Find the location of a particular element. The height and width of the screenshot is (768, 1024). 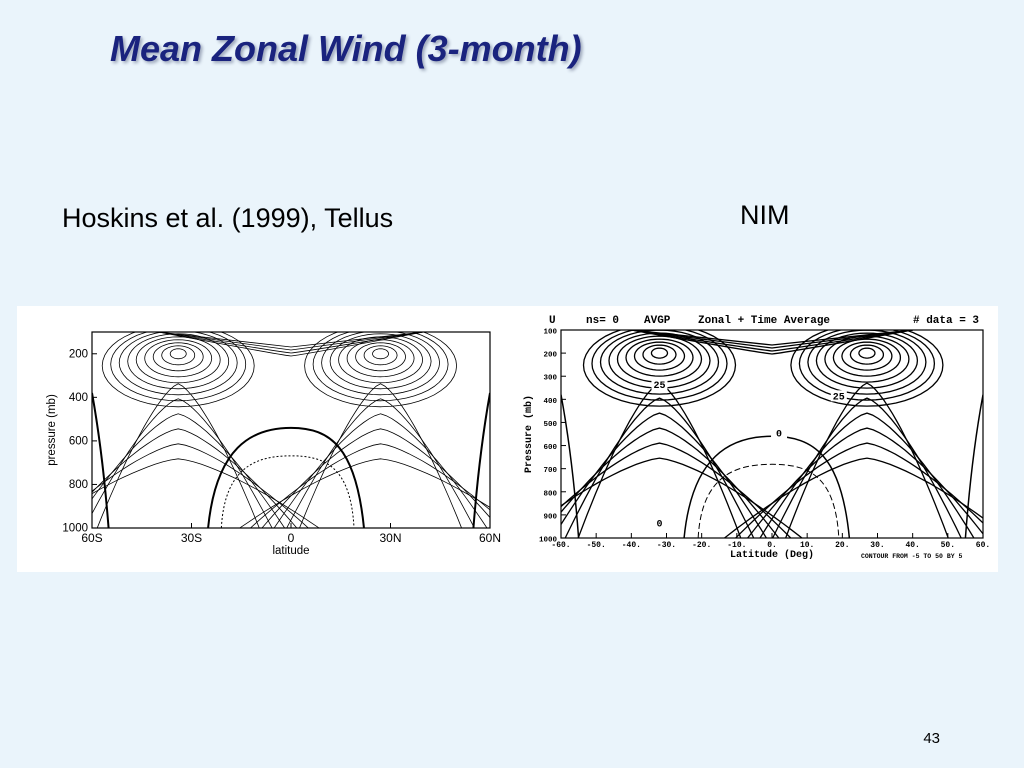

y-tick-label: 300 is located at coordinates (550, 379).